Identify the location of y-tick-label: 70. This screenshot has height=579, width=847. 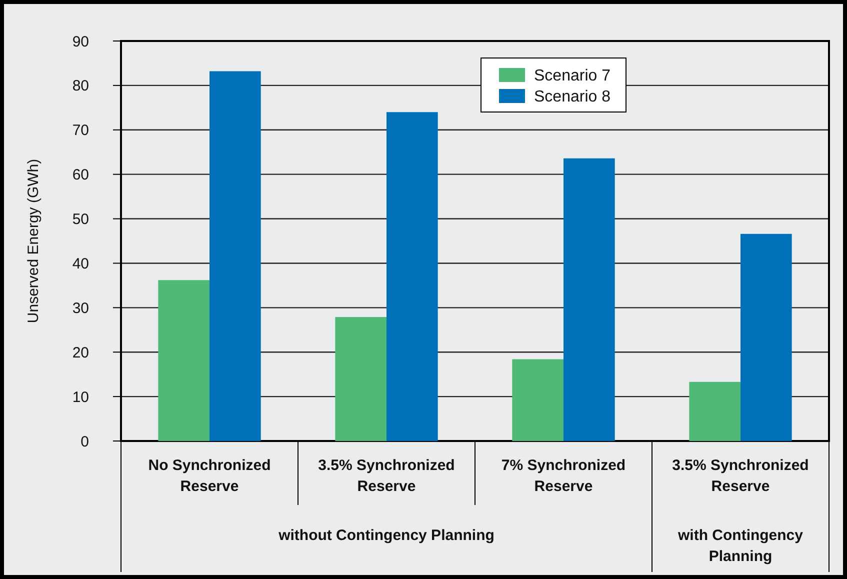
(80, 131).